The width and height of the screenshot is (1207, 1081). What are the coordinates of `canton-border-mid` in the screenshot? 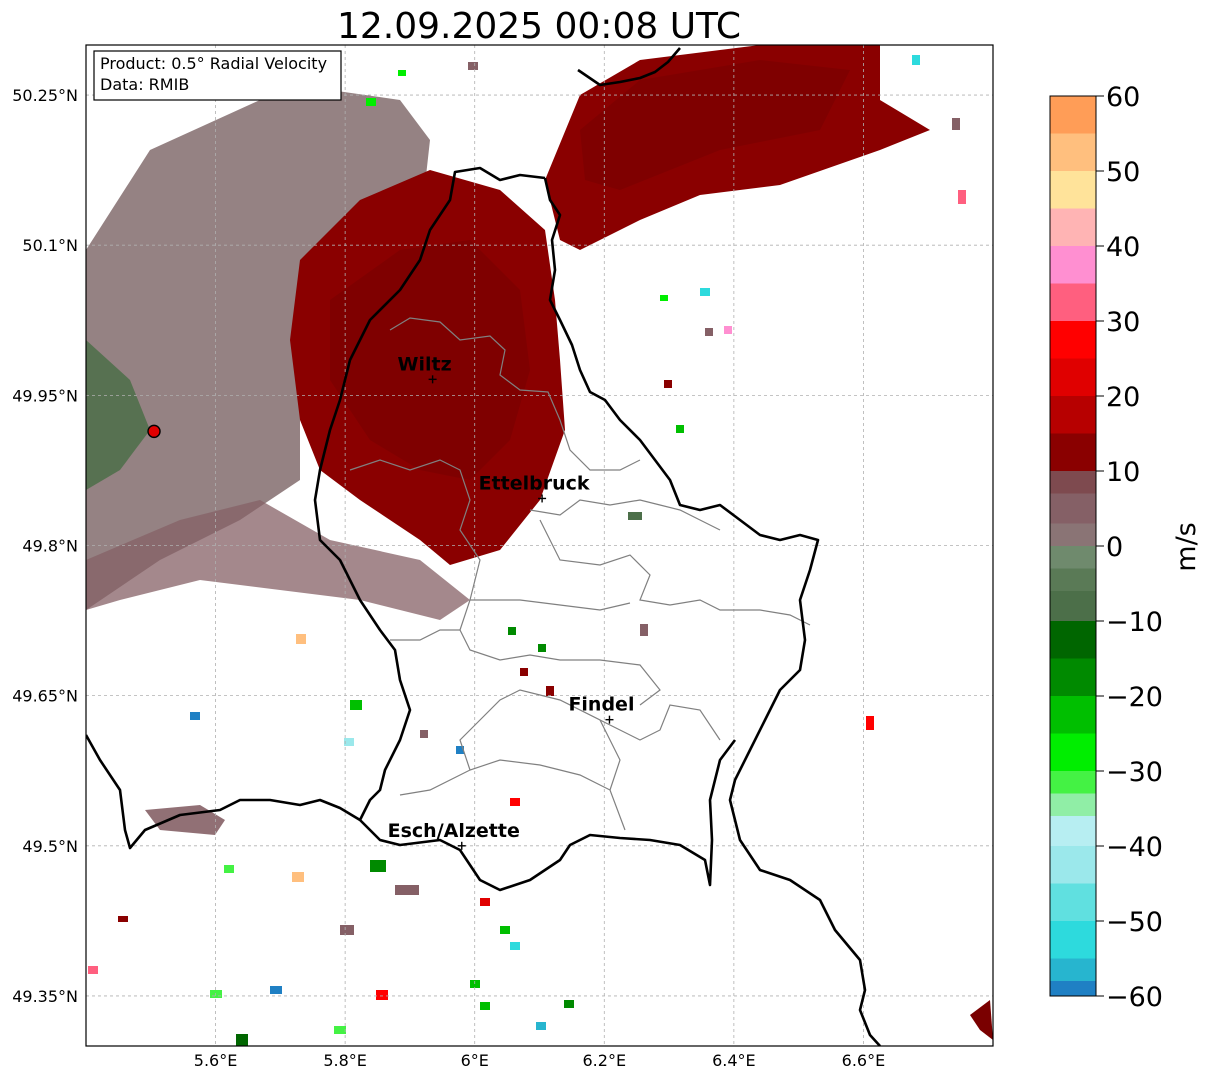 It's located at (675, 572).